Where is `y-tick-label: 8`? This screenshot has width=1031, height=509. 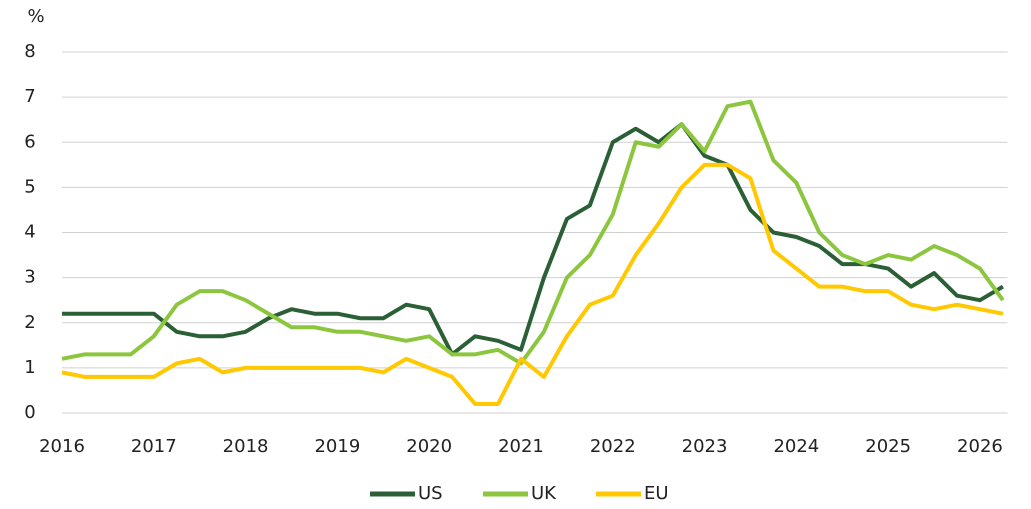 y-tick-label: 8 is located at coordinates (29, 51).